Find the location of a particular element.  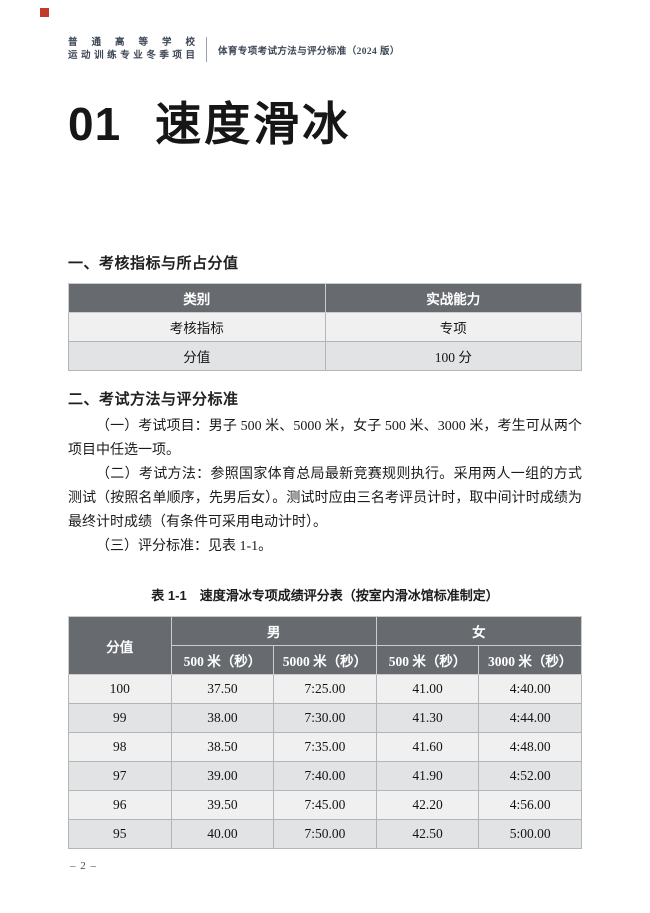

program-line-2: 运动训练专业冬季项目 is located at coordinates (131, 55).